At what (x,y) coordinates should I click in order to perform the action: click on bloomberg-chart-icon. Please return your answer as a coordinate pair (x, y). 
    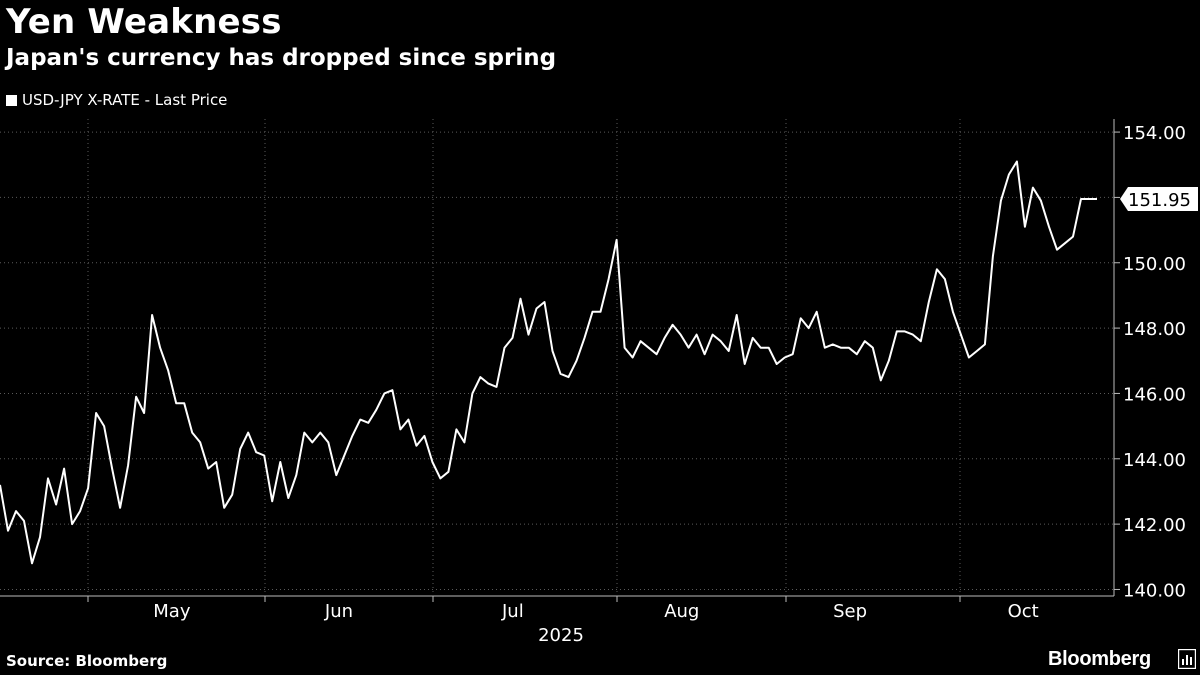
    Looking at the image, I should click on (1187, 659).